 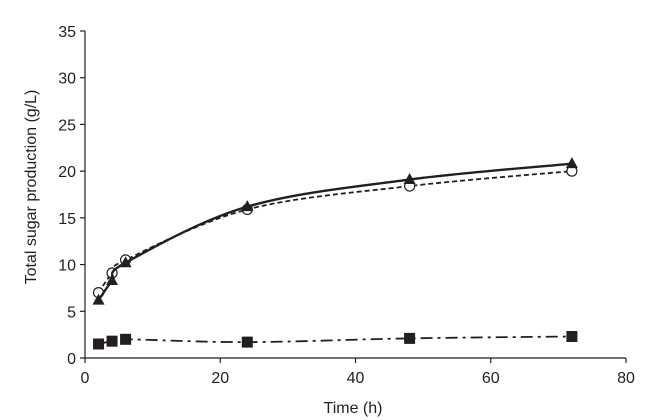 What do you see at coordinates (71, 312) in the screenshot?
I see `y-tick-label: 5` at bounding box center [71, 312].